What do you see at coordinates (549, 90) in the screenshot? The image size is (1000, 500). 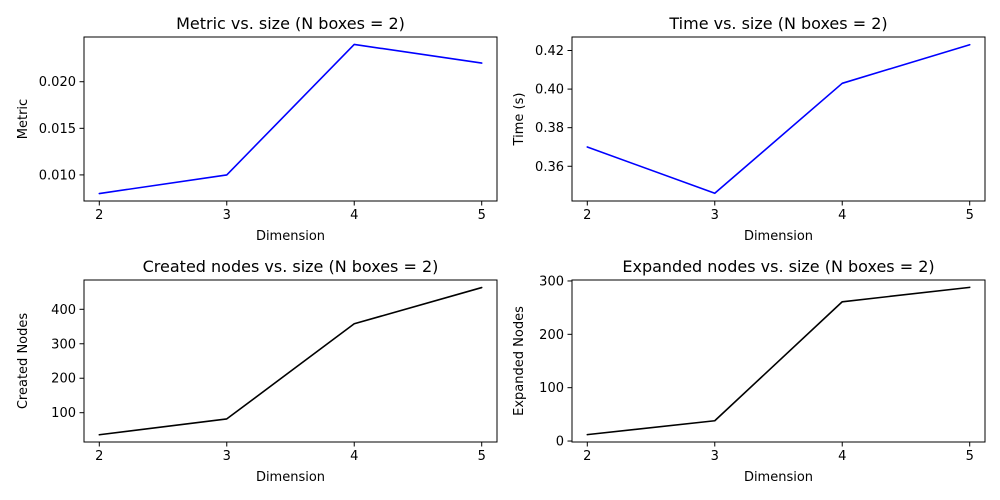 I see `y-tick-label: 0.40` at bounding box center [549, 90].